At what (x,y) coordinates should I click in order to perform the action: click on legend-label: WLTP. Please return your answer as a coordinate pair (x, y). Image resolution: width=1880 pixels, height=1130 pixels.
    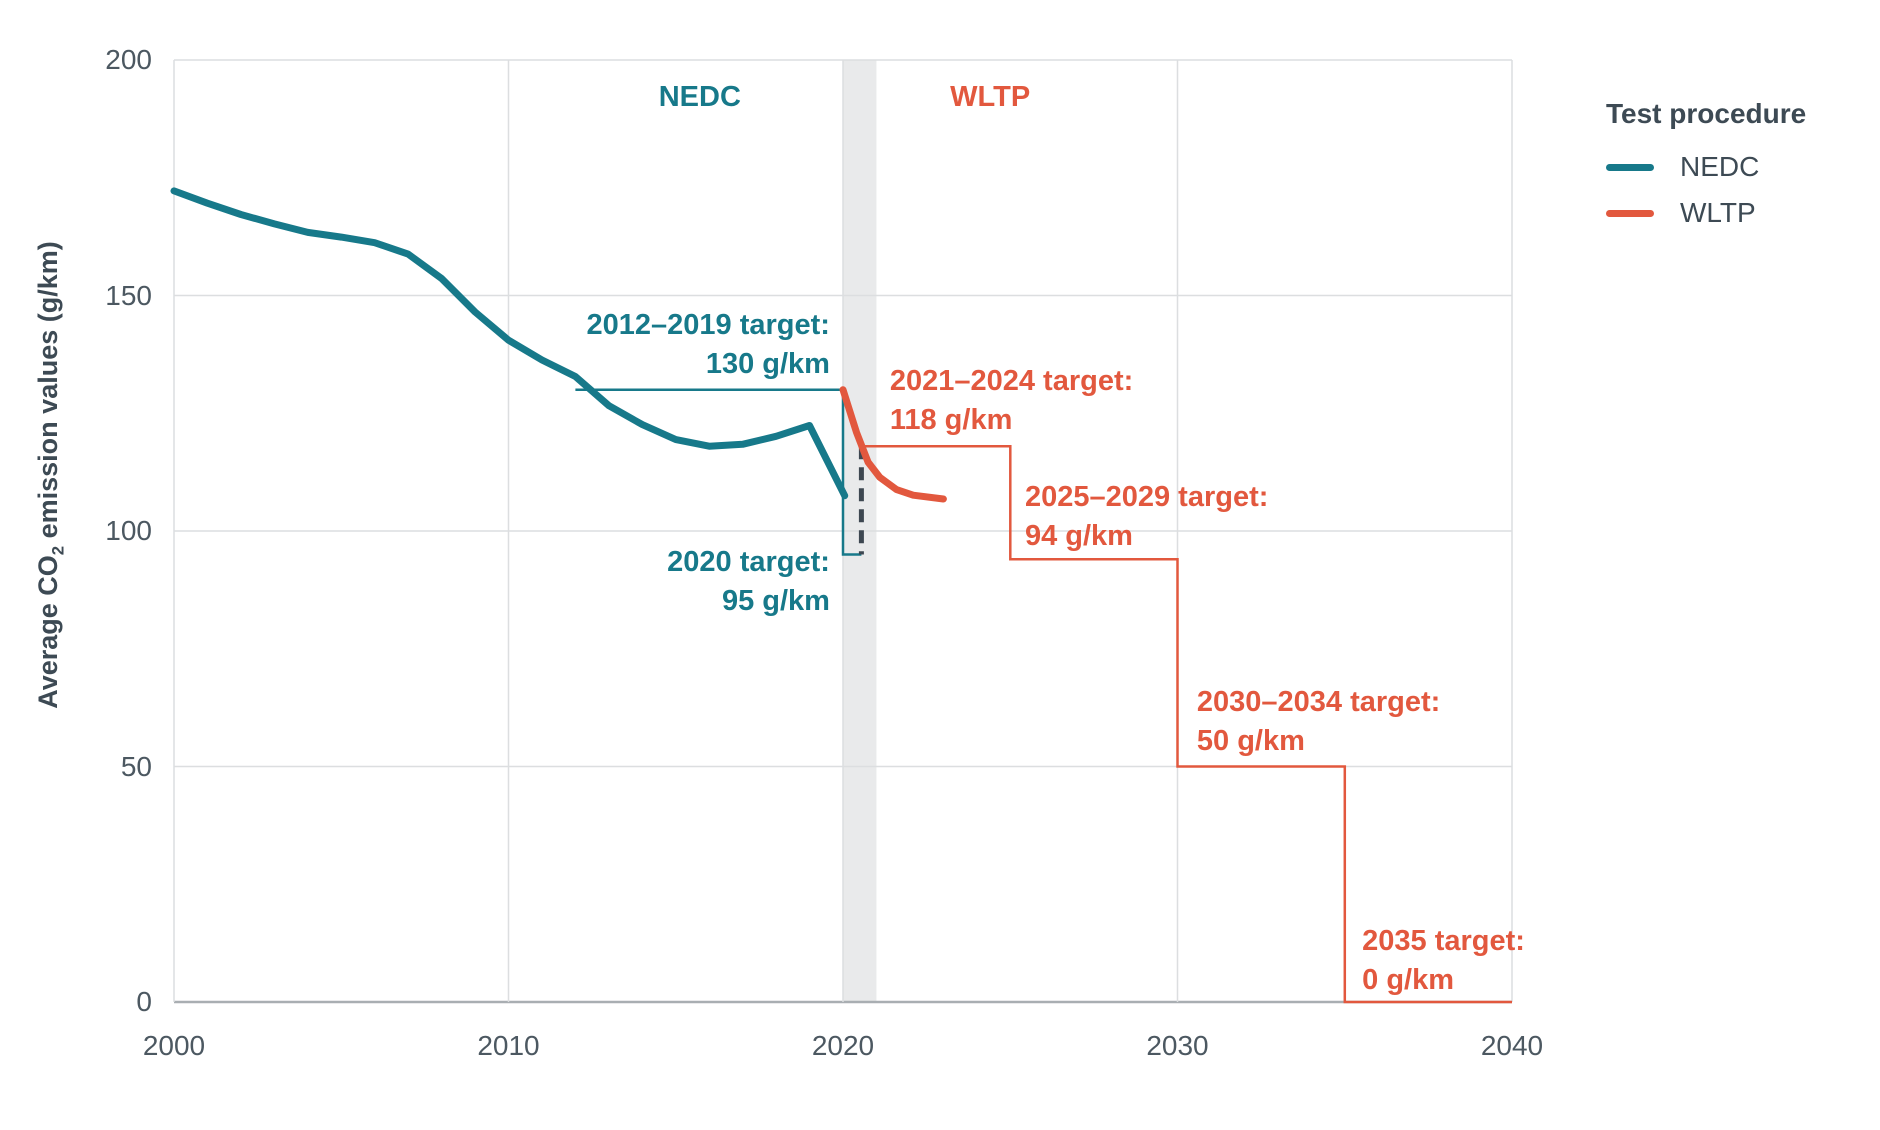
    Looking at the image, I should click on (1718, 212).